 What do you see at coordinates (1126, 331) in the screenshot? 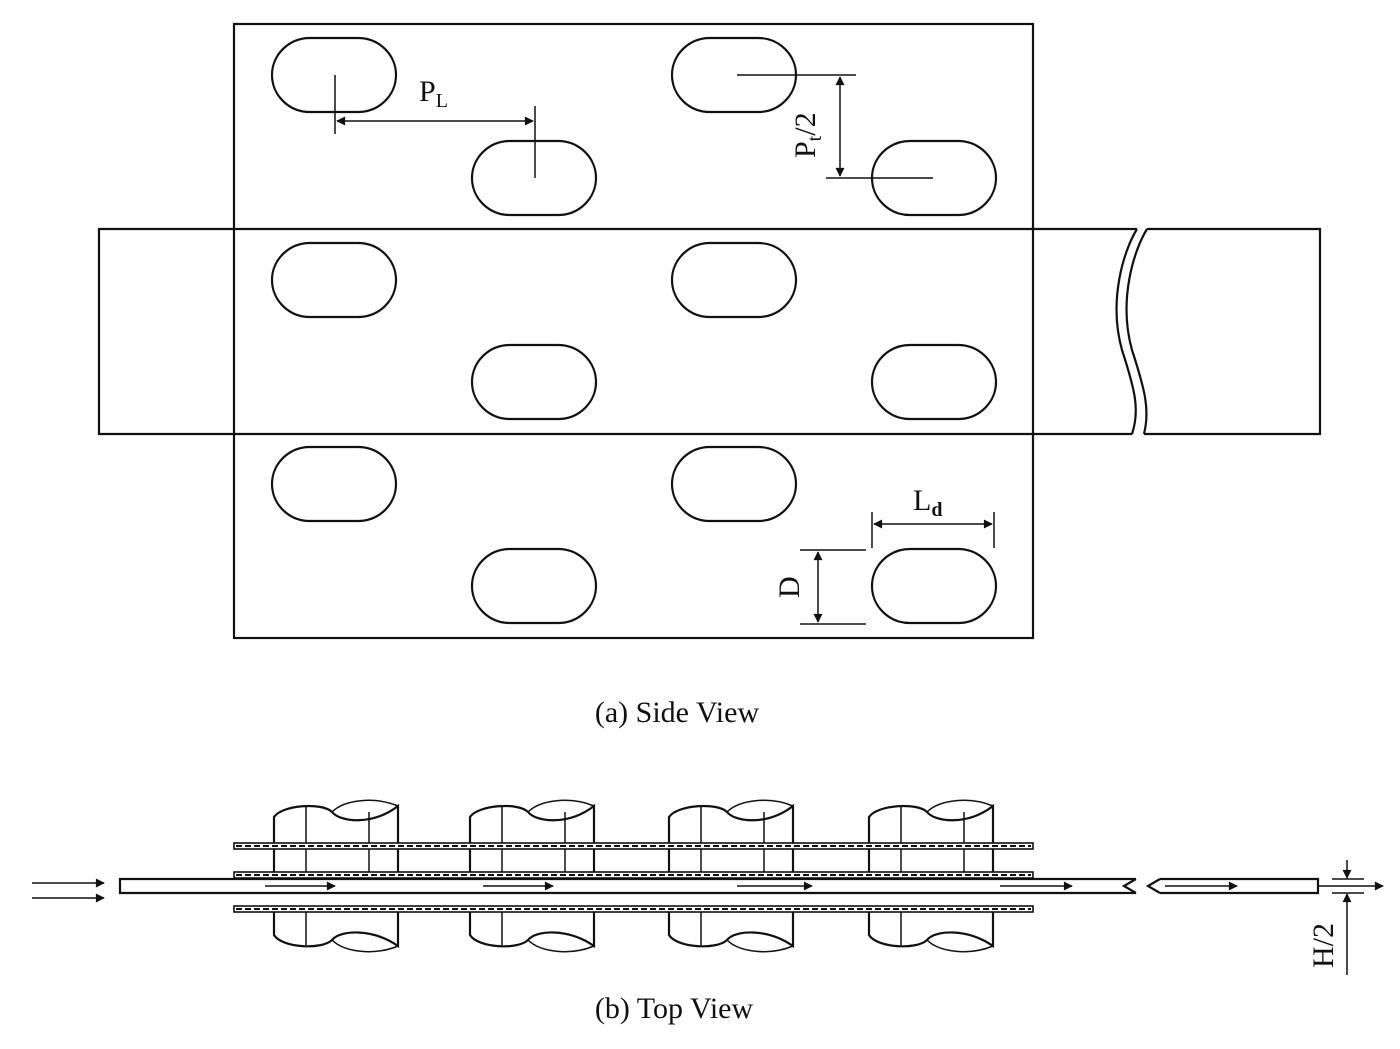
I see `break-line-left` at bounding box center [1126, 331].